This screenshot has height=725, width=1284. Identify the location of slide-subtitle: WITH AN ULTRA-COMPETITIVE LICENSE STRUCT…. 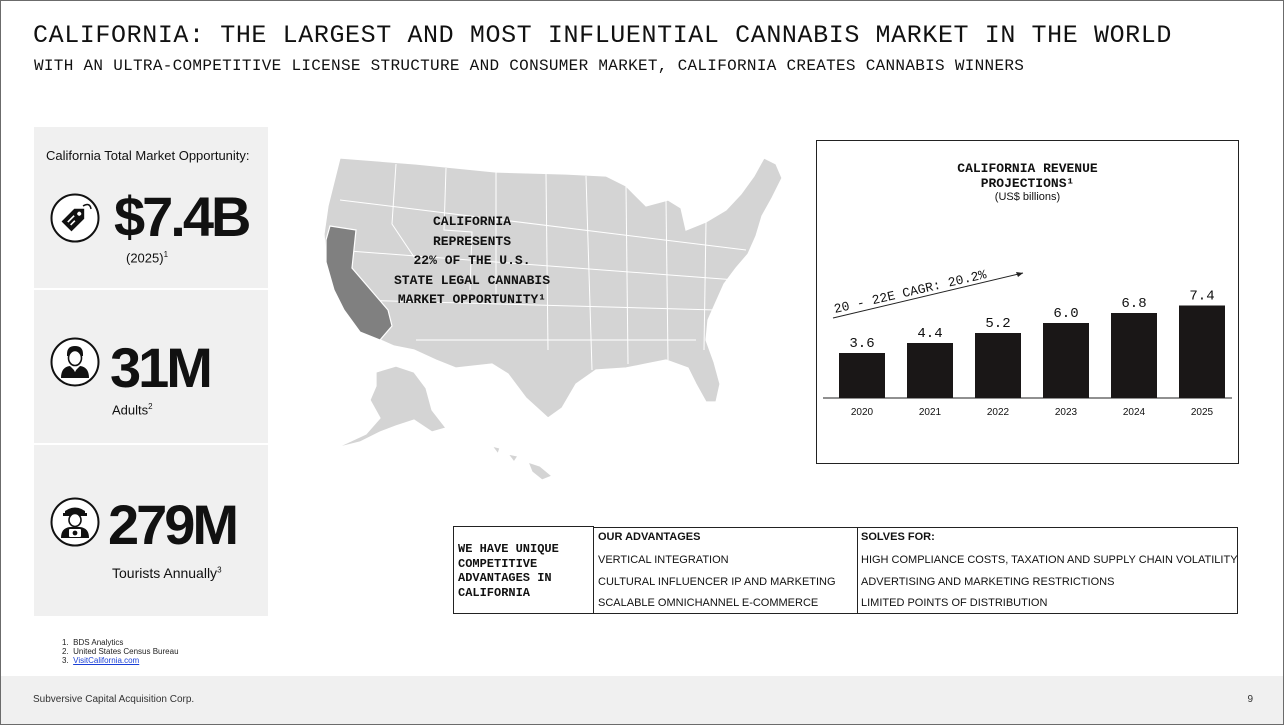
(529, 66).